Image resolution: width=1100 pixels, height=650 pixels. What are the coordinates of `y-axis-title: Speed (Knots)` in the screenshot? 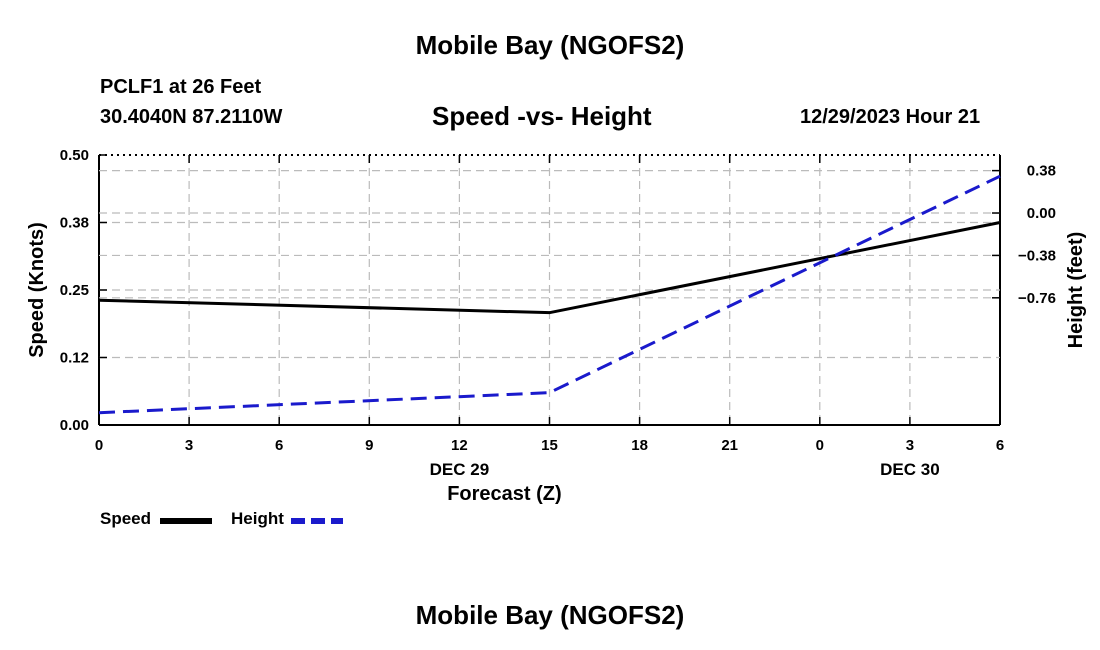 It's located at (37, 290).